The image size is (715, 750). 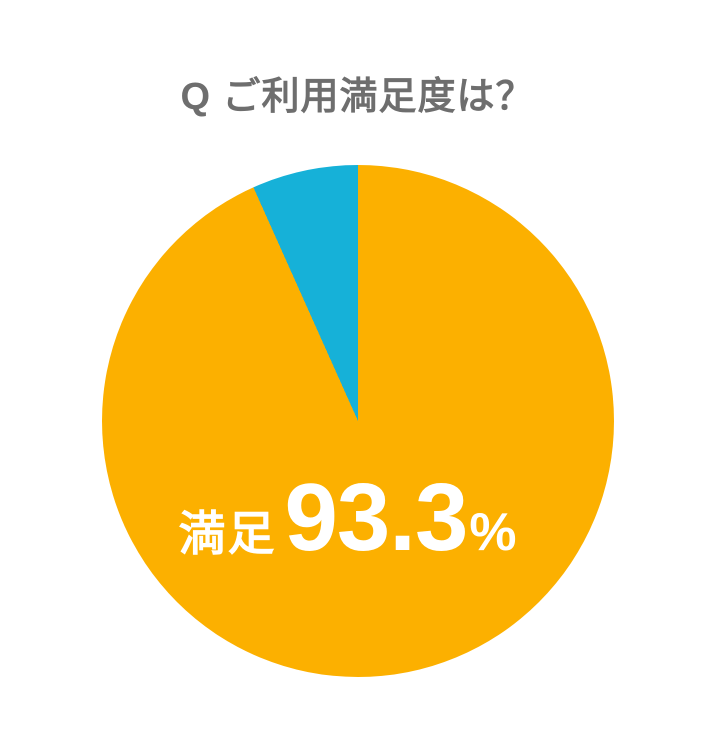 I want to click on center-label-percent-sign: %, so click(x=493, y=532).